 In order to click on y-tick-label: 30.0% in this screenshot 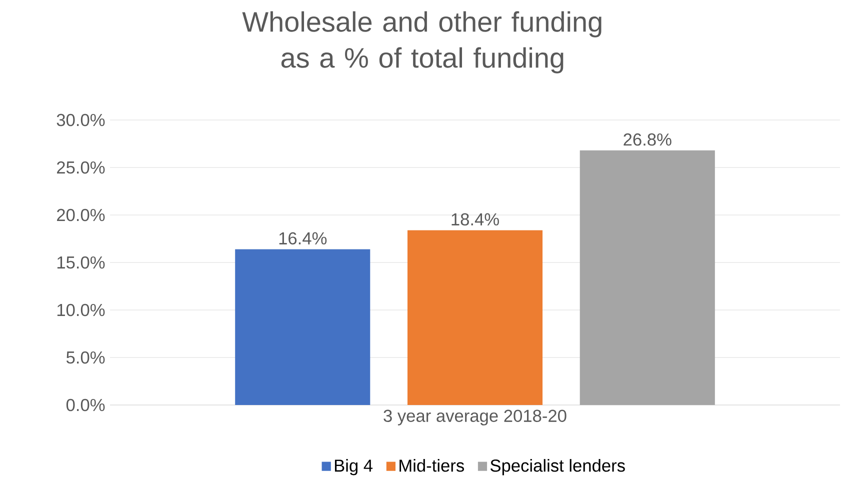, I will do `click(80, 120)`.